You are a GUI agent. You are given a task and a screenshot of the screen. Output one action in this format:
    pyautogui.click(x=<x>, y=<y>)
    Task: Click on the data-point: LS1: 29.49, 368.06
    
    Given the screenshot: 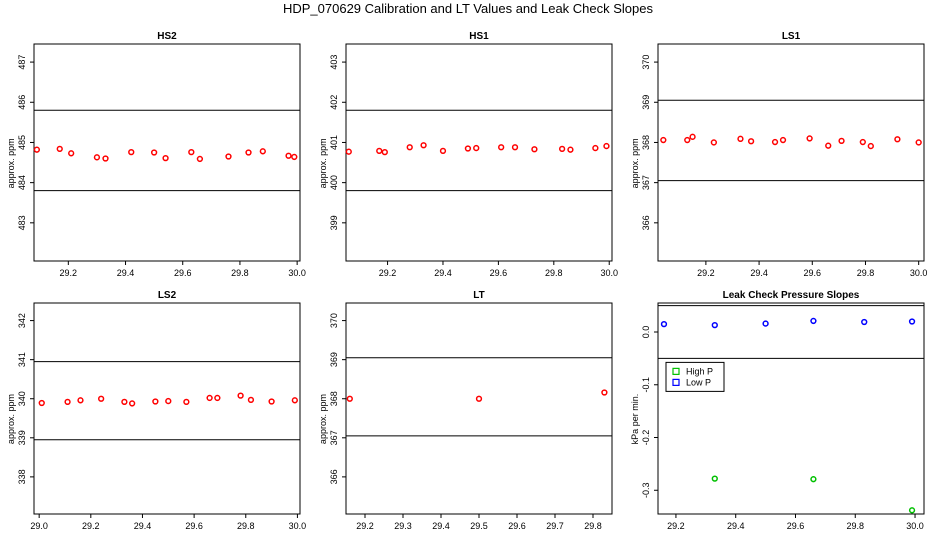 What is the action you would take?
    pyautogui.click(x=783, y=140)
    